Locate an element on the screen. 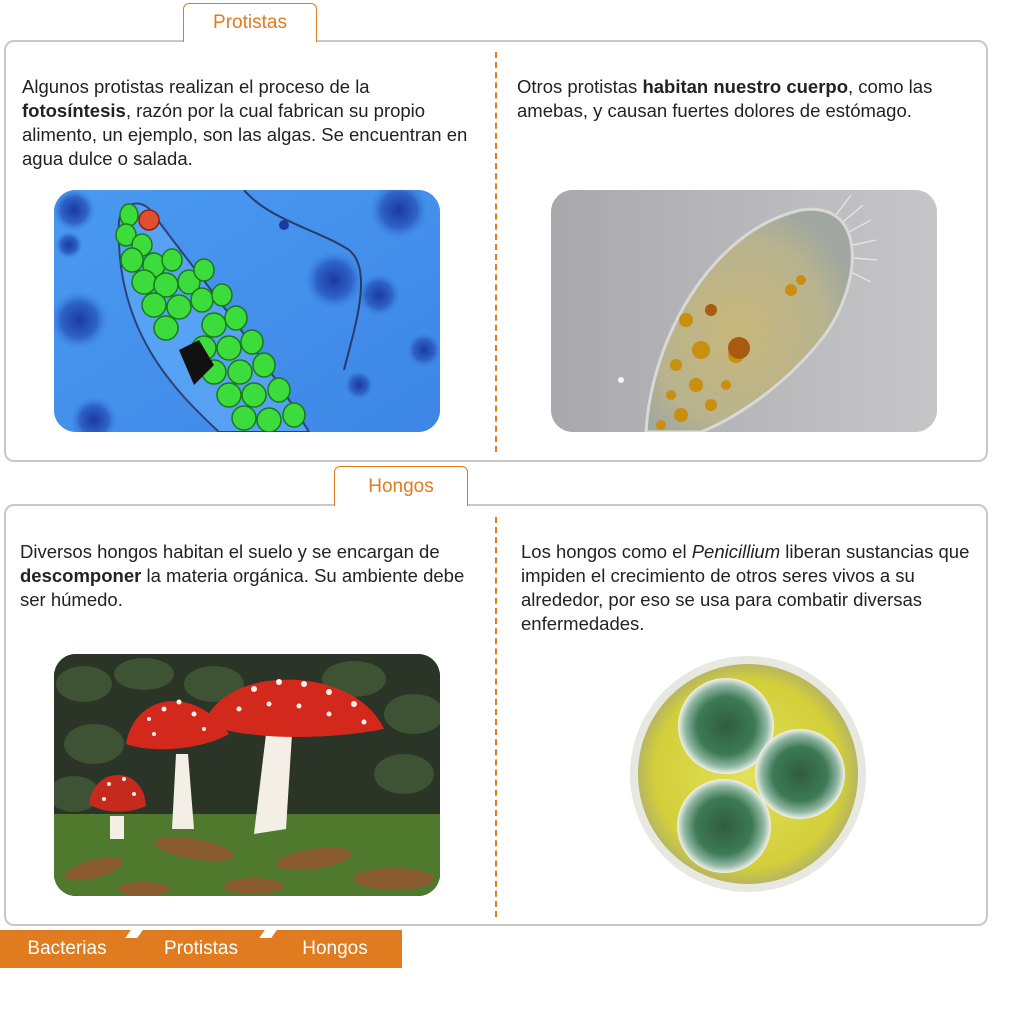 The image size is (1024, 1024). nav-tab-protistas: Protistas is located at coordinates (201, 949).